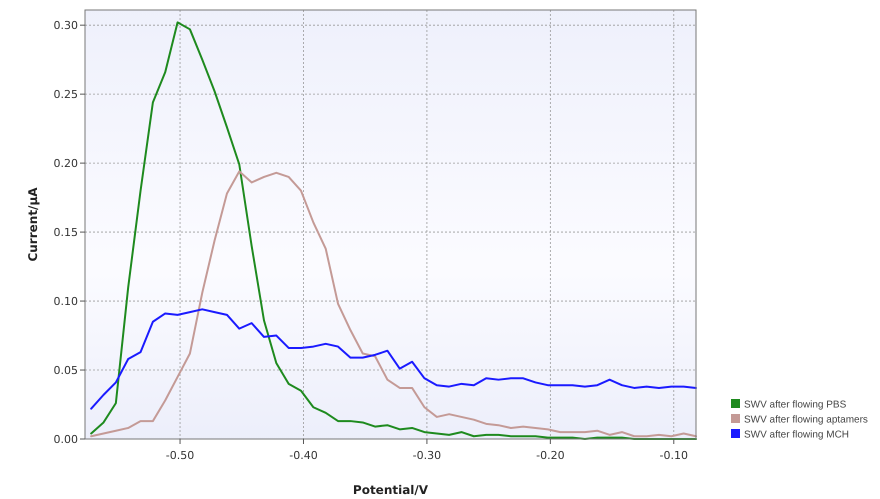 The height and width of the screenshot is (499, 880). Describe the element at coordinates (550, 455) in the screenshot. I see `x-tick-label: -0.20` at that location.